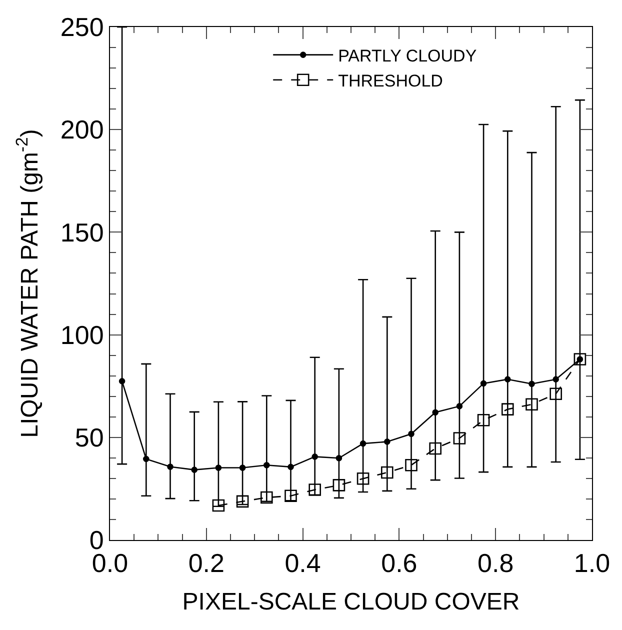 Image resolution: width=622 pixels, height=630 pixels. What do you see at coordinates (89, 437) in the screenshot?
I see `y-tick-label: 50` at bounding box center [89, 437].